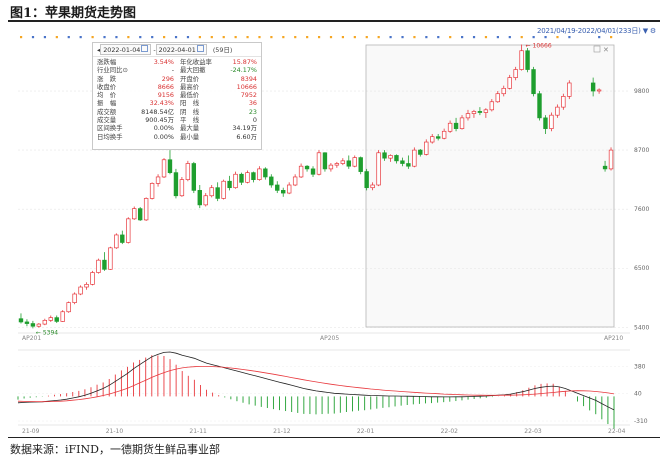  What do you see at coordinates (316, 37) in the screenshot?
I see `event-markers` at bounding box center [316, 37].